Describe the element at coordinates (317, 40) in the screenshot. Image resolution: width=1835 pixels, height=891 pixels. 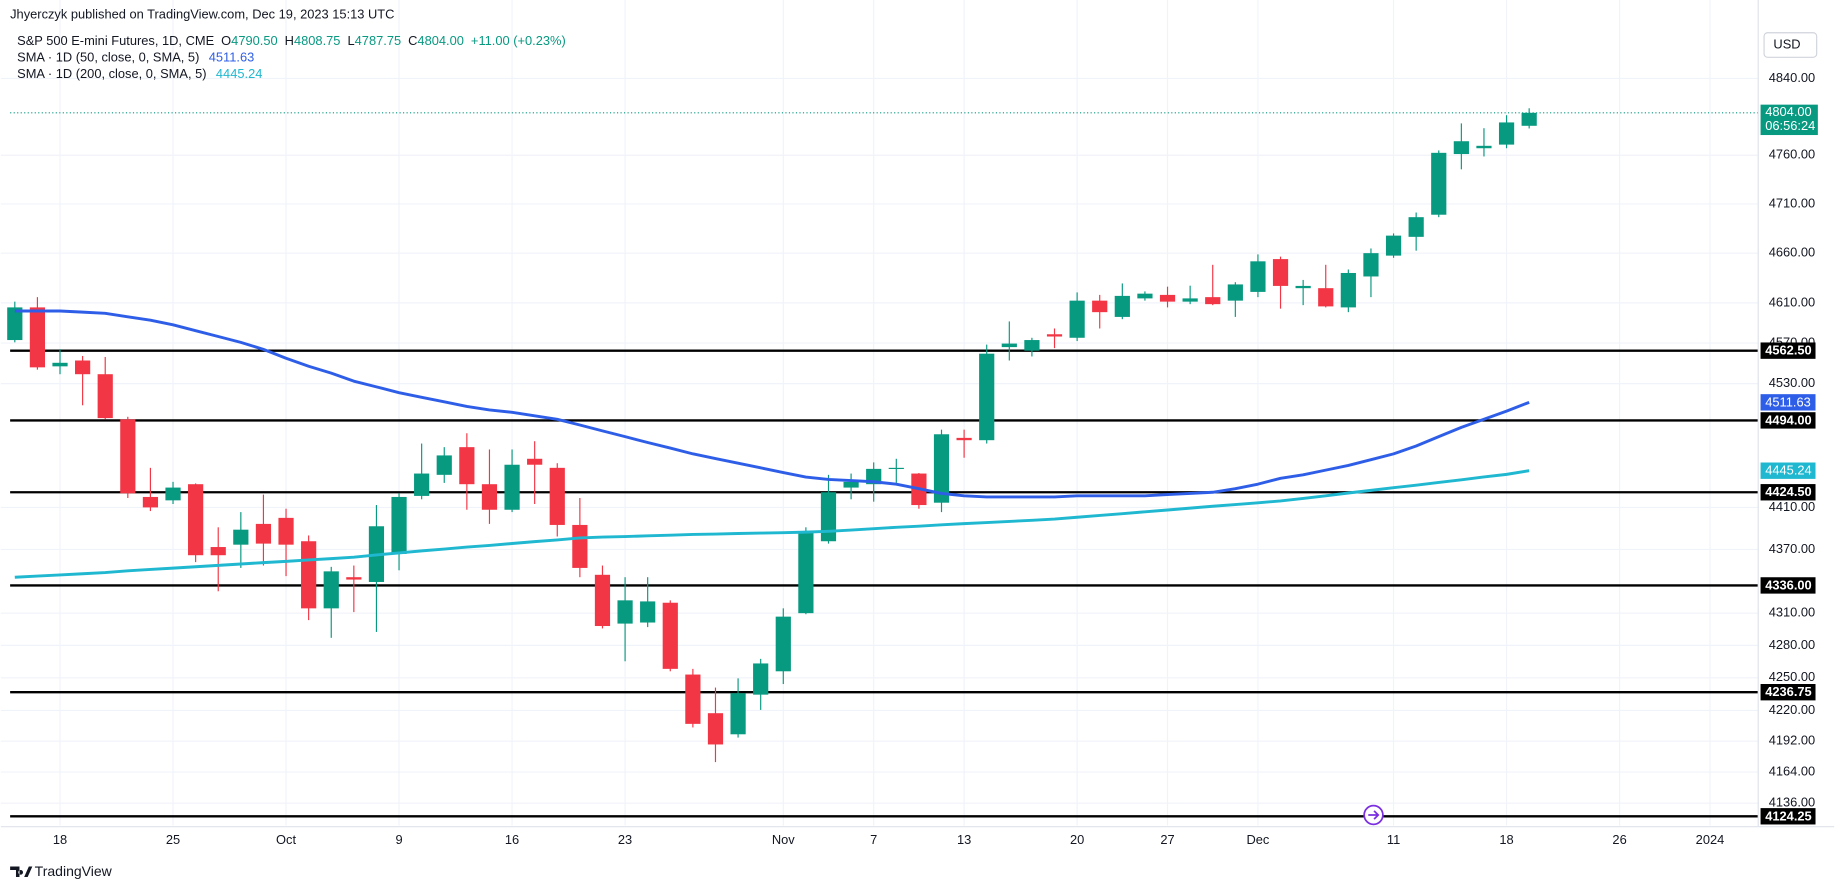
I see `high-value: 4808.75` at that location.